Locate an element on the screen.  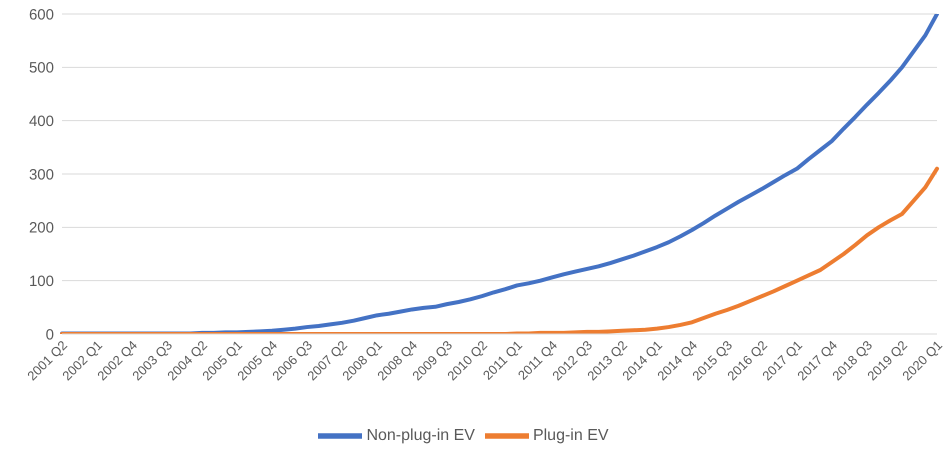
y-tick-label: 600 is located at coordinates (41, 15).